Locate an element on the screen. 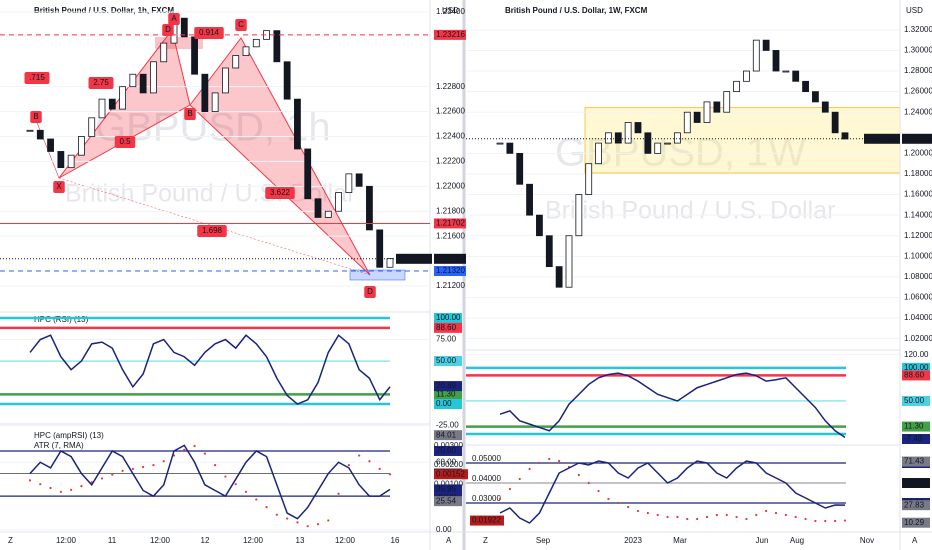  chart-title: British Pound / U.S. Dollar, 1W, FXCM is located at coordinates (576, 10).